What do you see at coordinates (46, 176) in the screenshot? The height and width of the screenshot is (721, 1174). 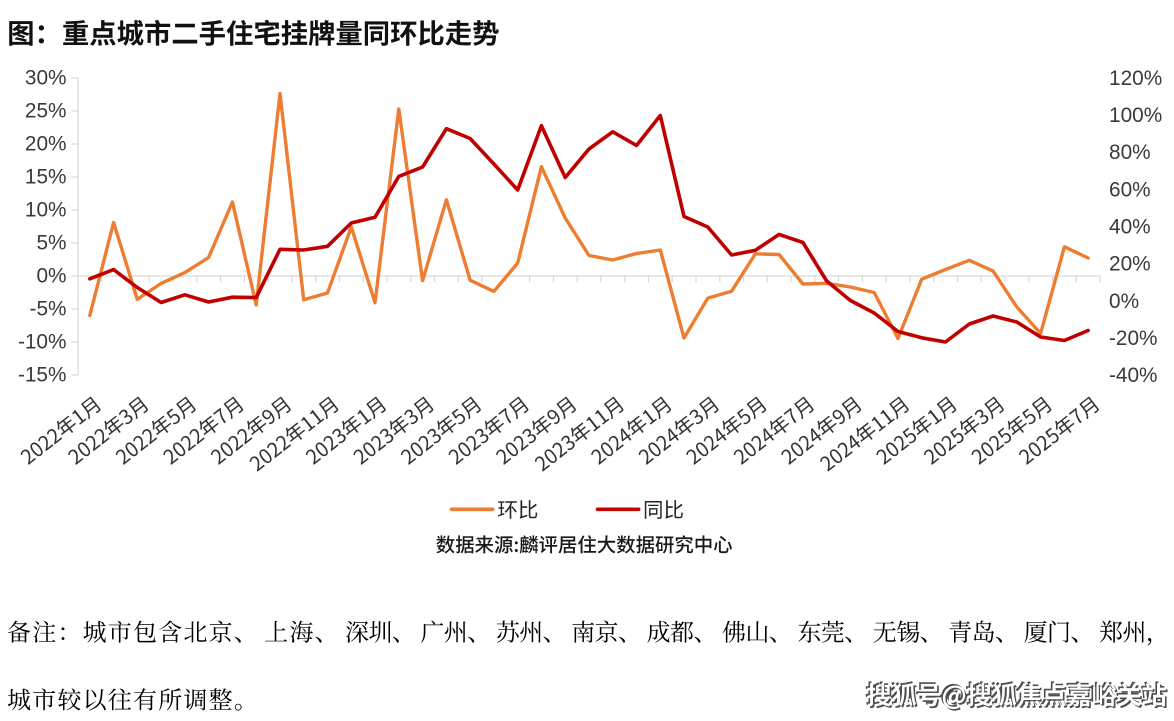 I see `svg-text: 15%` at bounding box center [46, 176].